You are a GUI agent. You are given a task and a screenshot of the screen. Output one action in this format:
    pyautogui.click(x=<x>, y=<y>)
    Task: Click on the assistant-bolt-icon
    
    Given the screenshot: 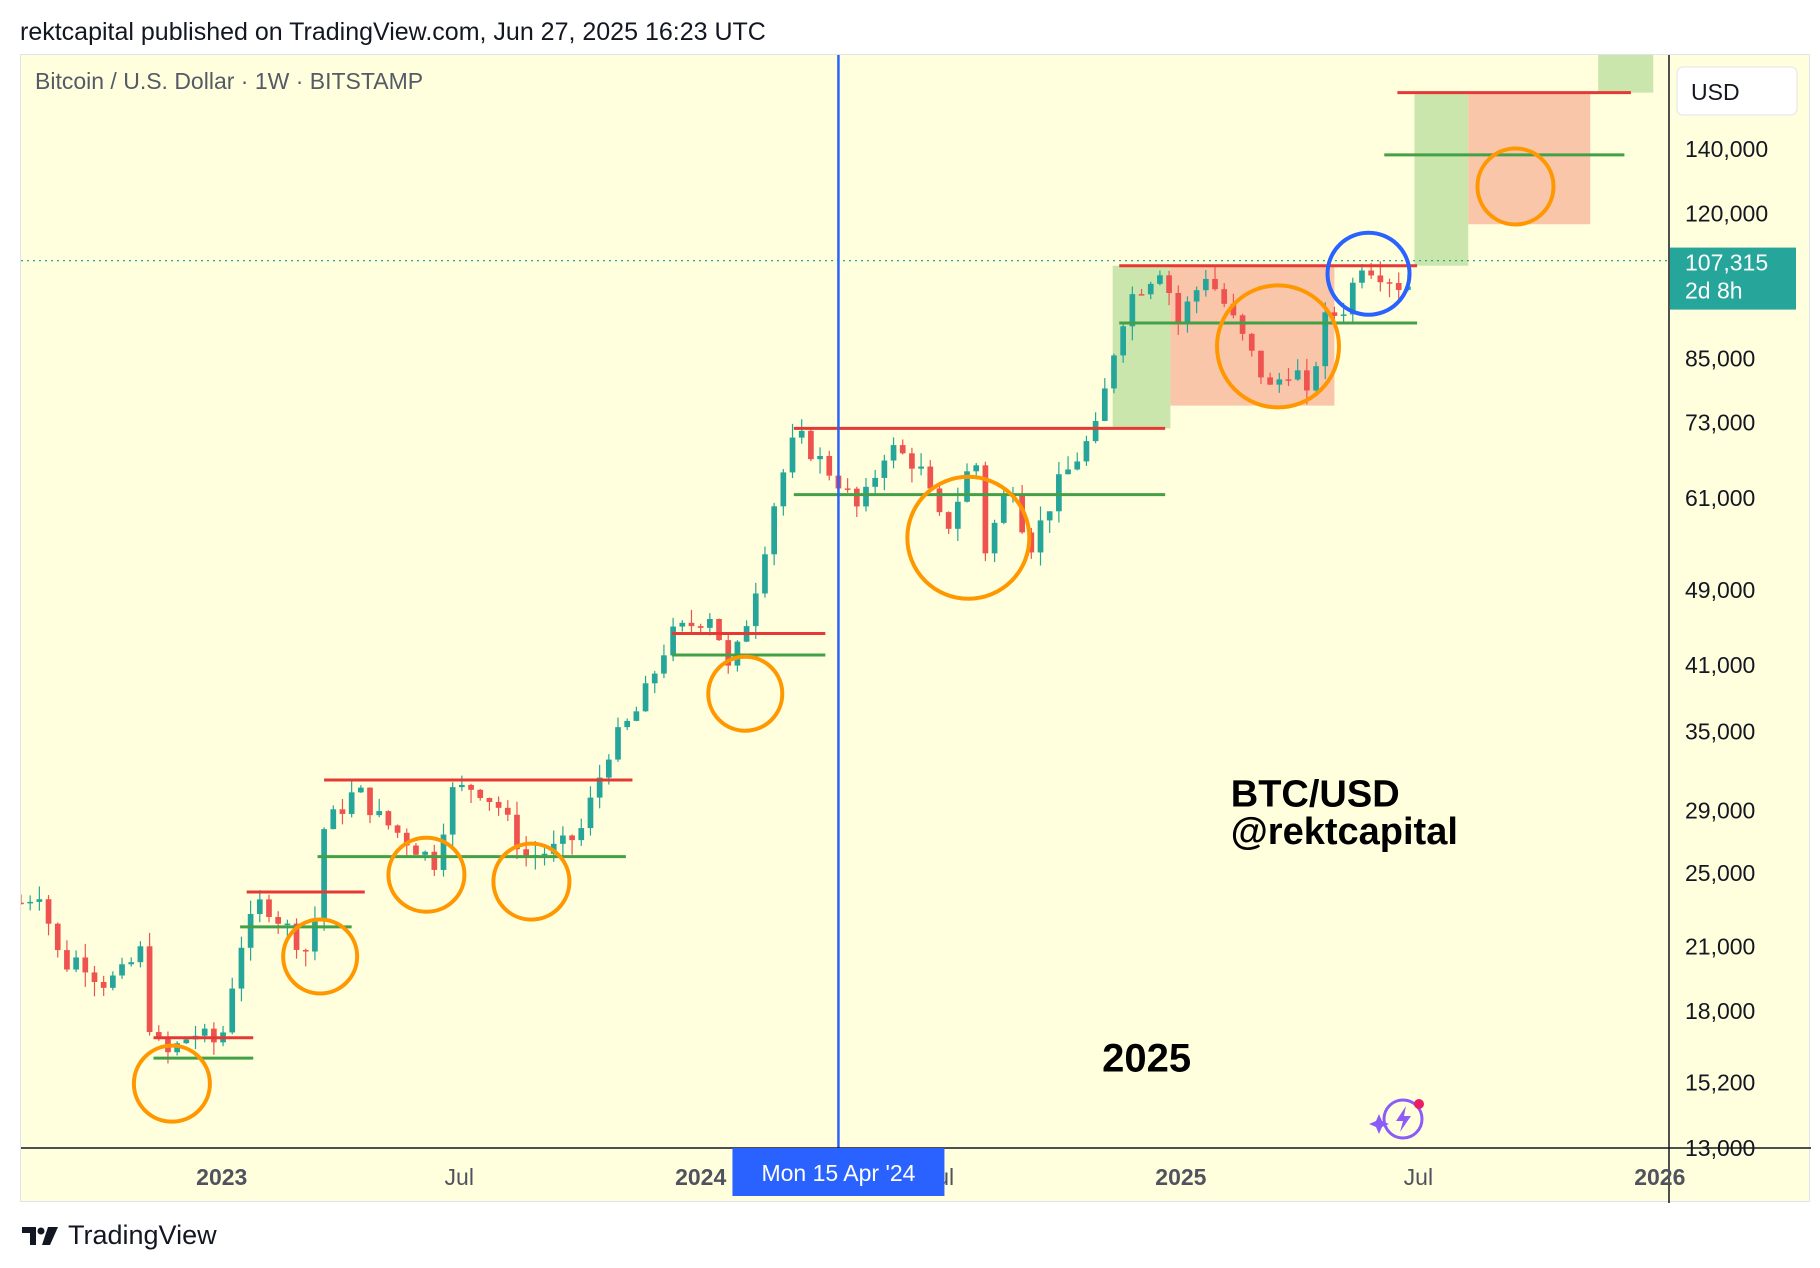 What is the action you would take?
    pyautogui.click(x=1403, y=1119)
    